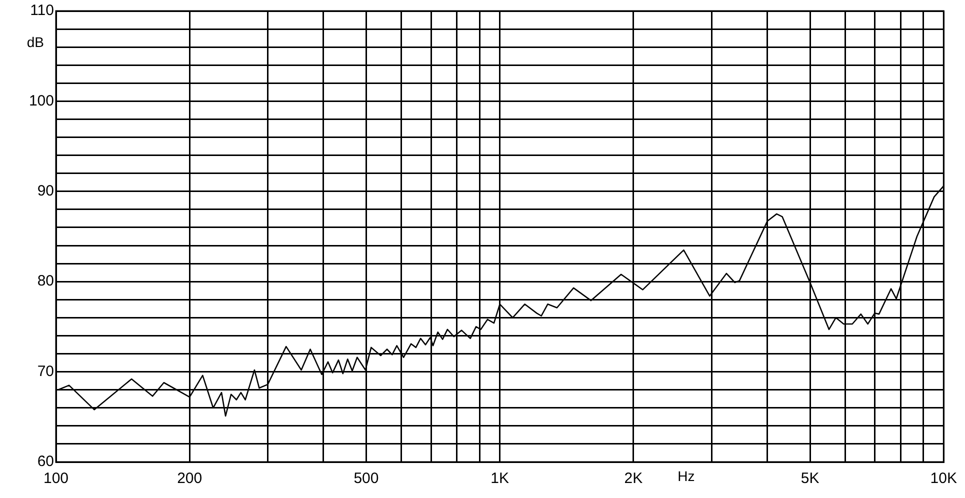 Image resolution: width=965 pixels, height=498 pixels. What do you see at coordinates (189, 479) in the screenshot?
I see `x-tick-label: 200` at bounding box center [189, 479].